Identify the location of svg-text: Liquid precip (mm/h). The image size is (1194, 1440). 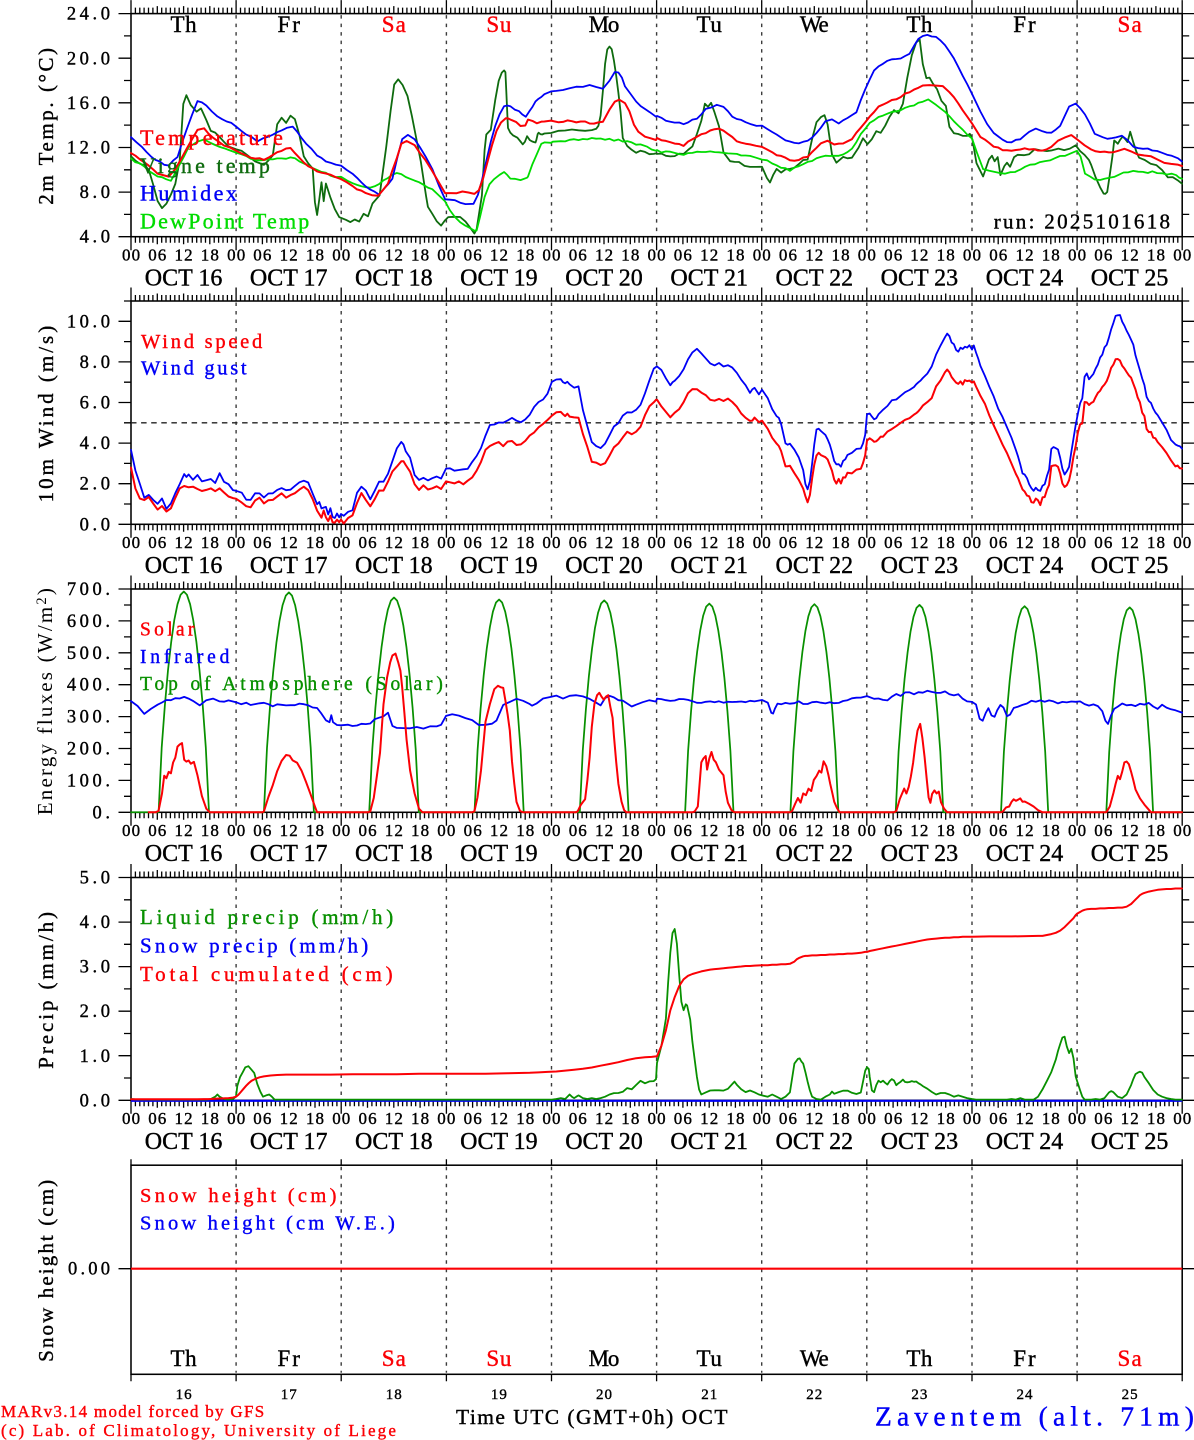
(268, 917).